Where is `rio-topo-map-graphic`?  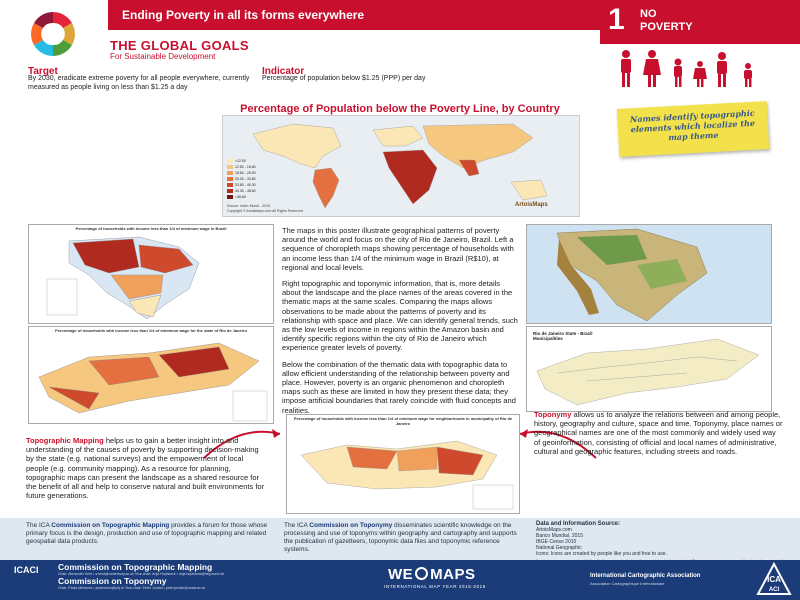 rio-topo-map-graphic is located at coordinates (648, 372).